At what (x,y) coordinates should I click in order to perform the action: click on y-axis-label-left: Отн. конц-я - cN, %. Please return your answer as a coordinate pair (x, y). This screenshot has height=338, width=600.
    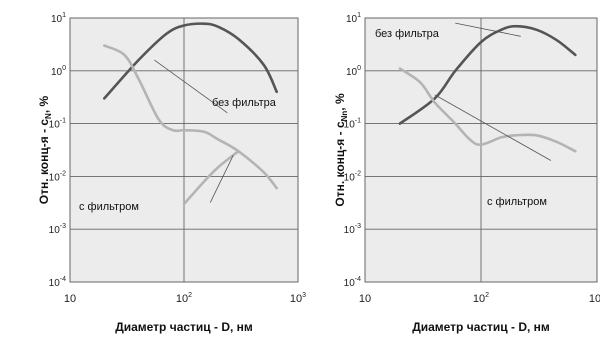
    Looking at the image, I should click on (45, 149).